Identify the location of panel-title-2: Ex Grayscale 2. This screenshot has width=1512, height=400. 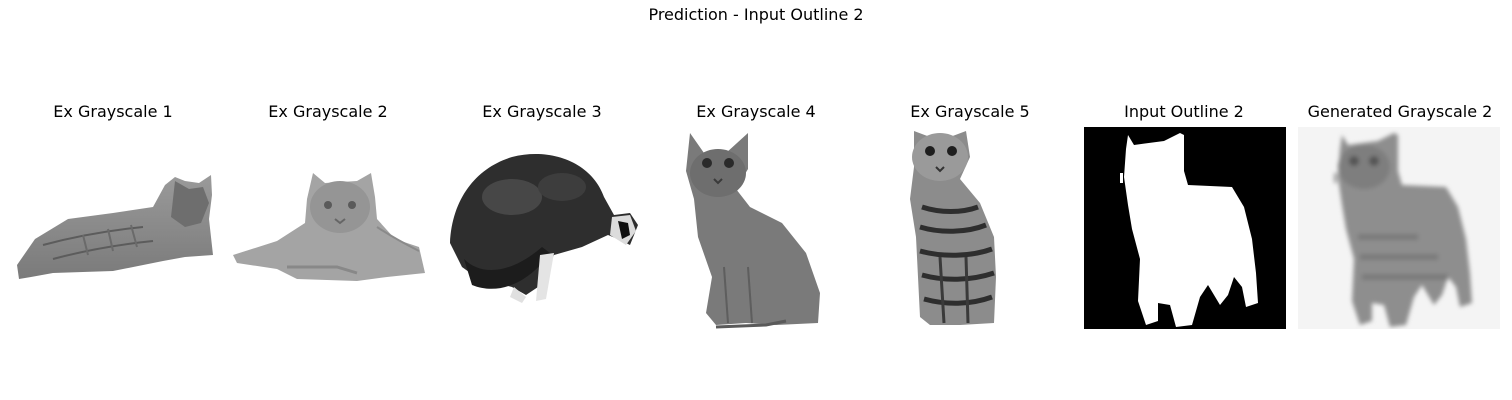
(328, 111).